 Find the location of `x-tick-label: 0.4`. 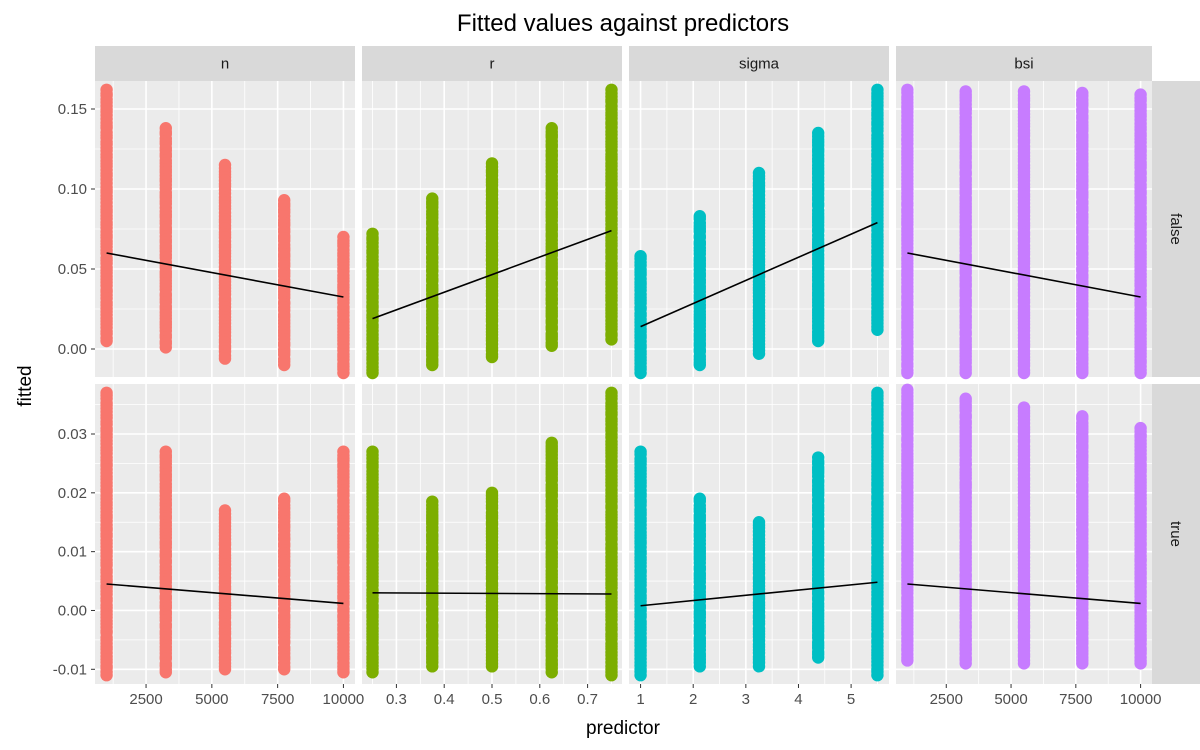

x-tick-label: 0.4 is located at coordinates (444, 699).